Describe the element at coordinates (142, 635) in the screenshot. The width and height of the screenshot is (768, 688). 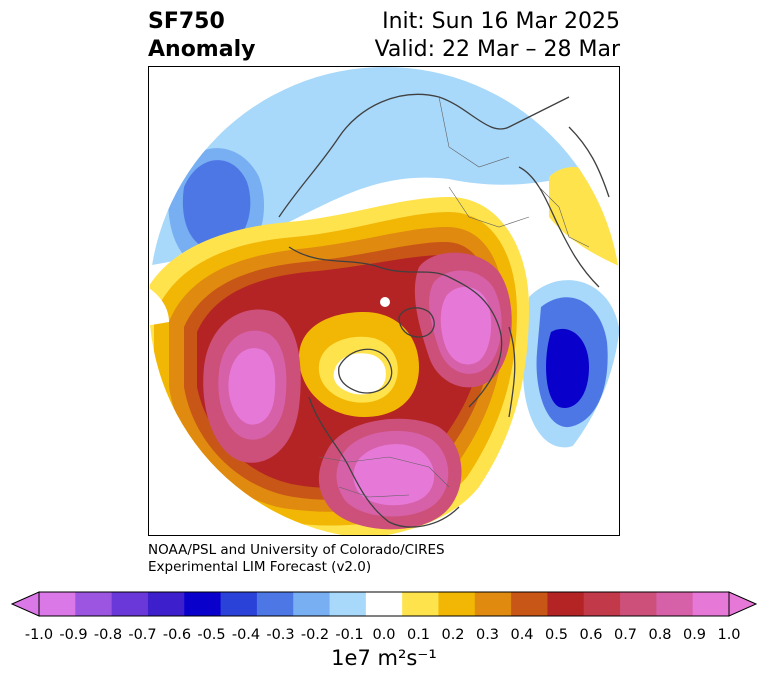
I see `colorbar-tick-label: -0.7` at that location.